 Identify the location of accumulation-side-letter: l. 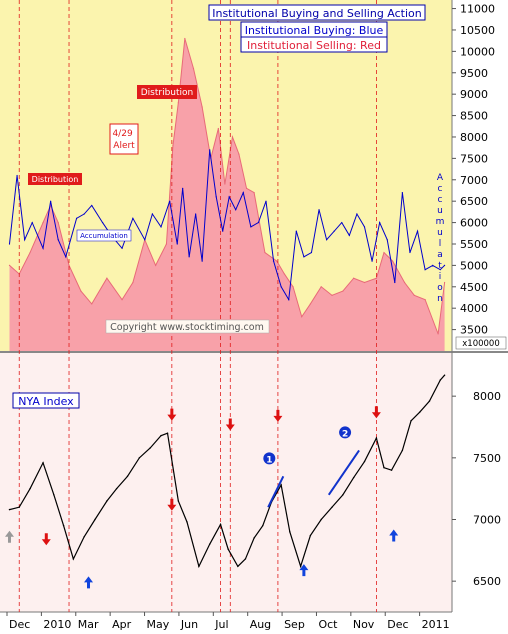
(440, 244).